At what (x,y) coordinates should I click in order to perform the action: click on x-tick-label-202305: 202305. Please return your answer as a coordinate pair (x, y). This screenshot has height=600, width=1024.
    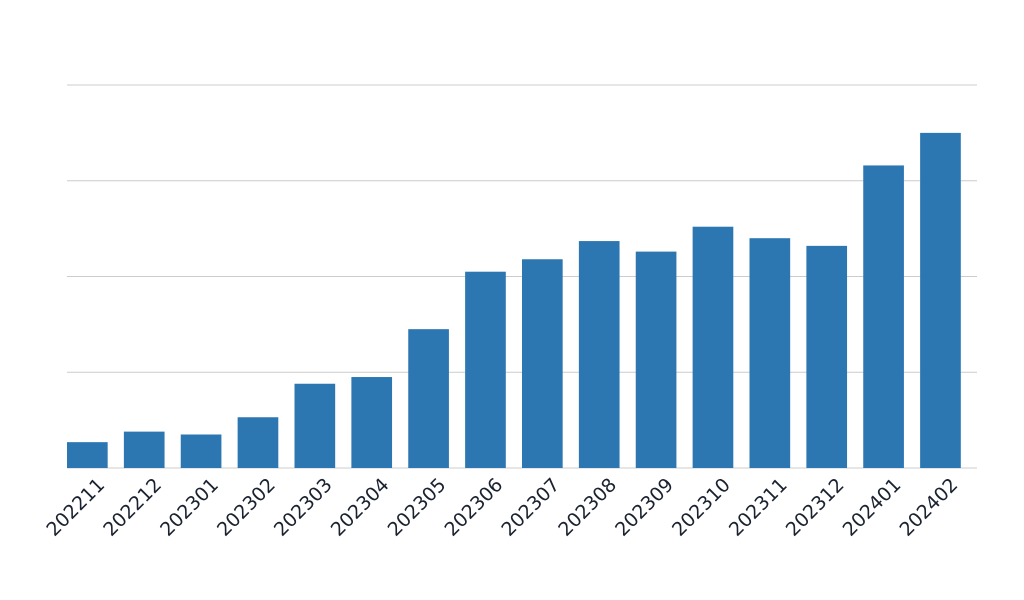
    Looking at the image, I should click on (417, 507).